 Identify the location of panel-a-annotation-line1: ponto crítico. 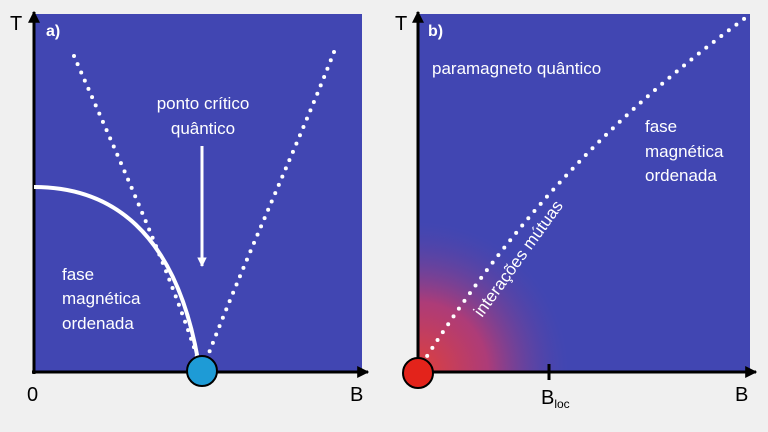
(203, 103).